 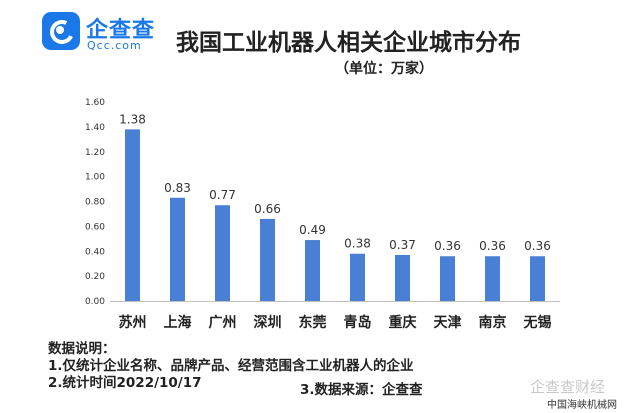 What do you see at coordinates (95, 203) in the screenshot?
I see `y-tick-label: 0.80` at bounding box center [95, 203].